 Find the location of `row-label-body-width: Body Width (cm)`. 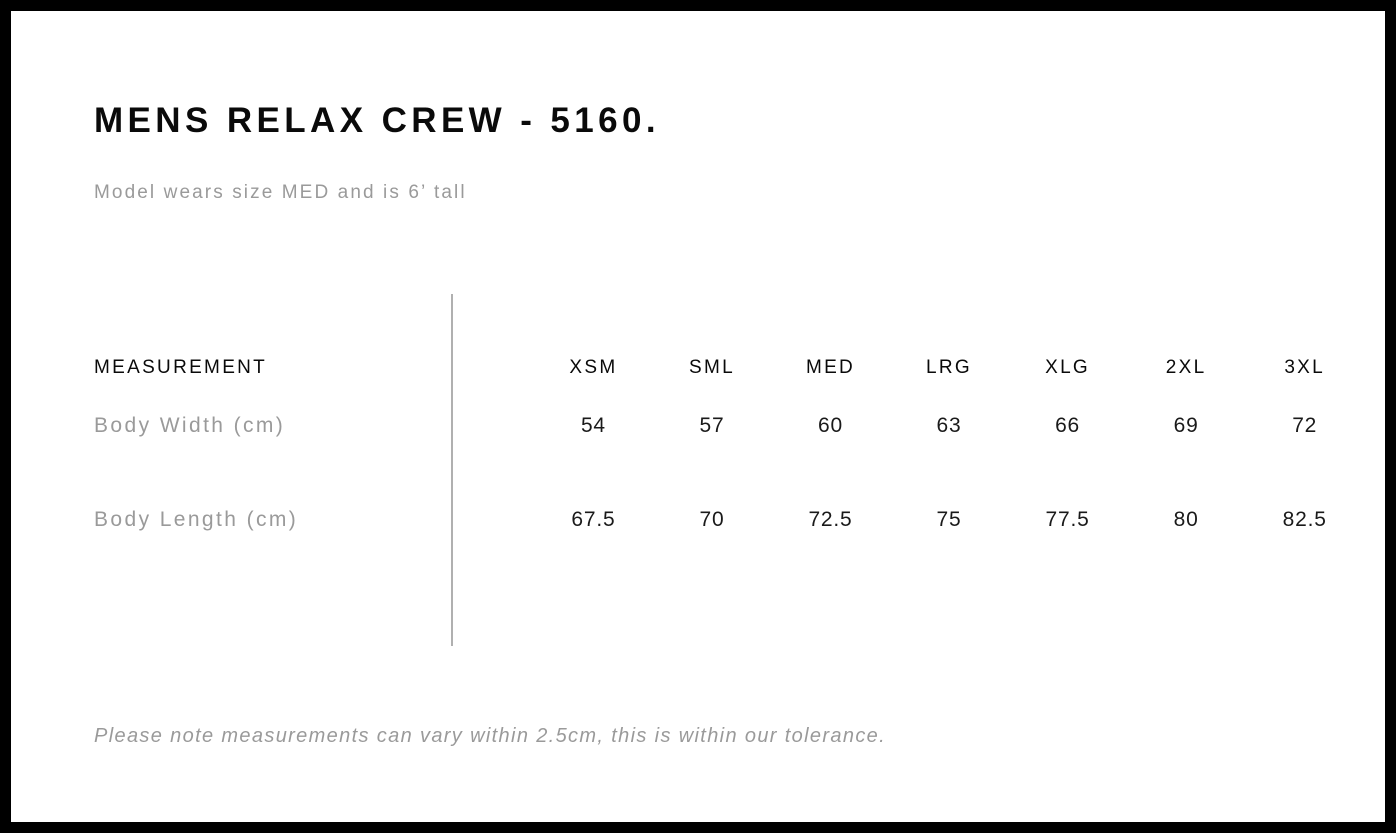

row-label-body-width: Body Width (cm) is located at coordinates (190, 425).